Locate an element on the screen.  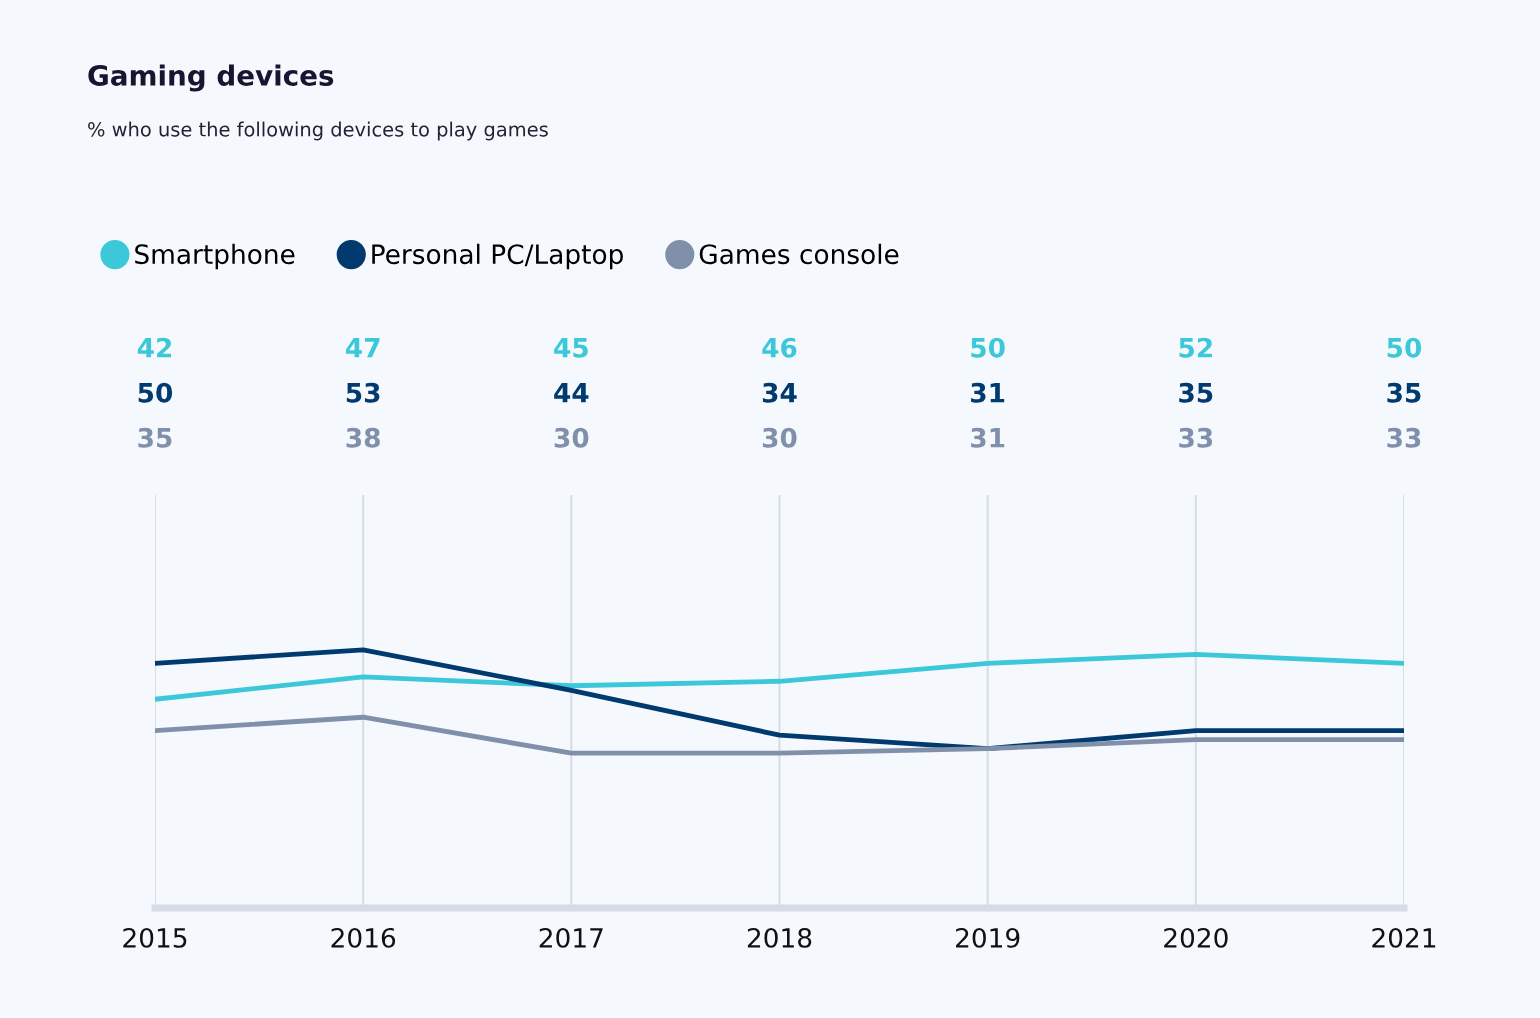
legend-label: Smartphone is located at coordinates (215, 256).